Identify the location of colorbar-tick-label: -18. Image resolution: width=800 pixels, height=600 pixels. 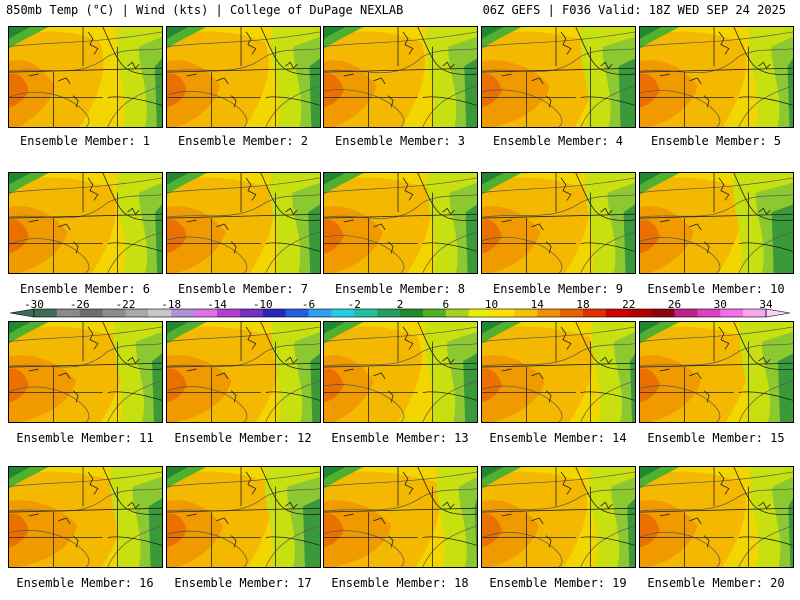
(171, 305).